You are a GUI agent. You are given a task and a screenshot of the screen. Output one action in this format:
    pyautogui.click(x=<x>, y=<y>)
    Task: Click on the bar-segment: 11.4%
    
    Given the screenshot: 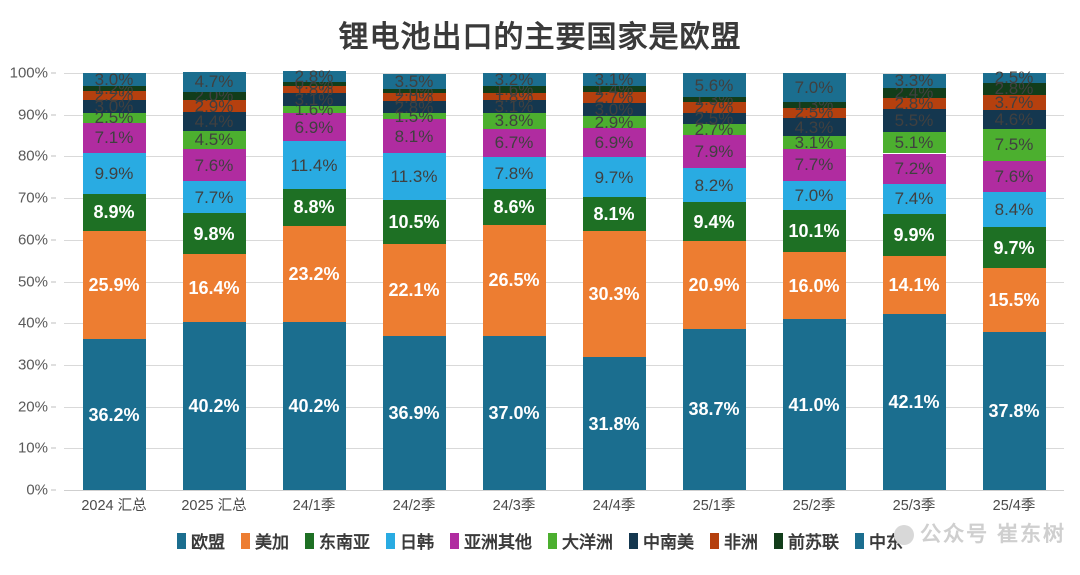 What is the action you would take?
    pyautogui.click(x=314, y=165)
    